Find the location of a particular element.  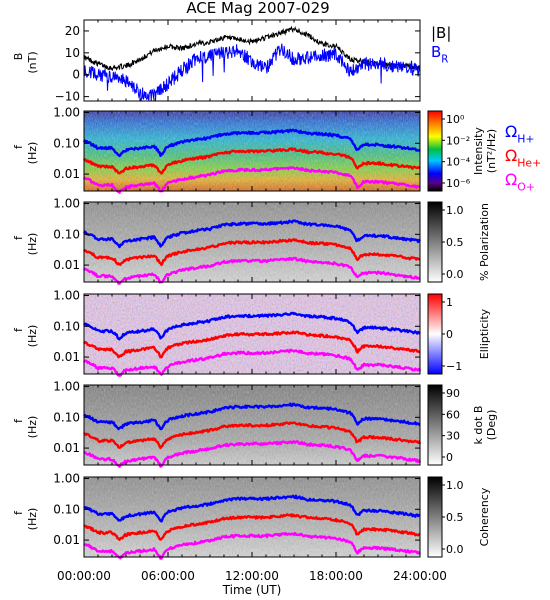

colorbar-label: k dot B is located at coordinates (478, 425).